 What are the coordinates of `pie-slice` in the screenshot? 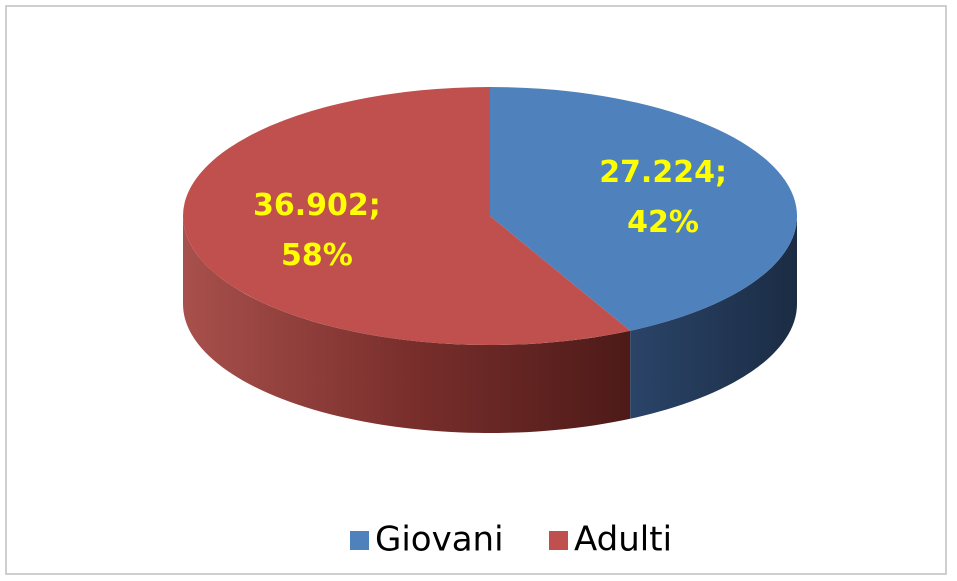 It's located at (643, 209).